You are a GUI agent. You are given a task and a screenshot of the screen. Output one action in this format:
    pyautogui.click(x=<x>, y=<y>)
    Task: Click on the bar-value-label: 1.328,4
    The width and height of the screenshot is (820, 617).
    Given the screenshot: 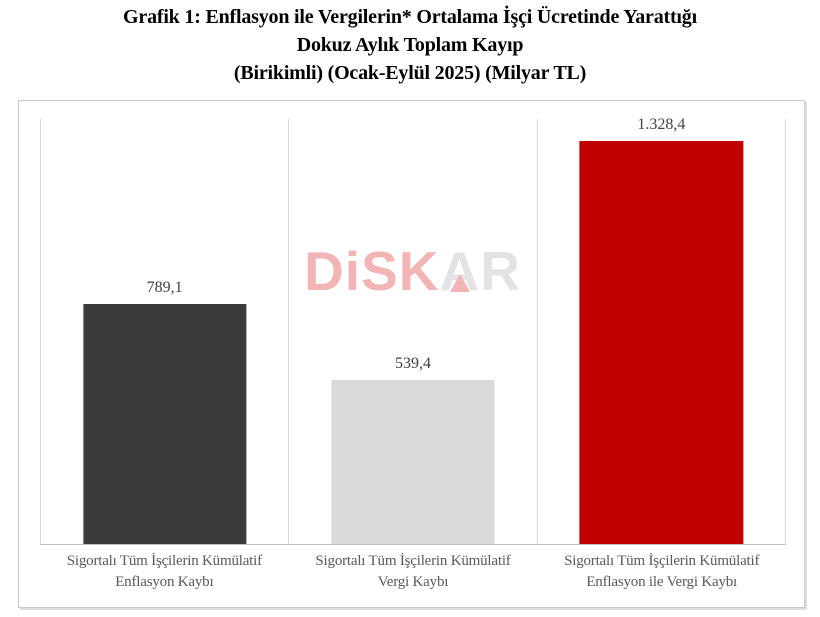 What is the action you would take?
    pyautogui.click(x=661, y=124)
    